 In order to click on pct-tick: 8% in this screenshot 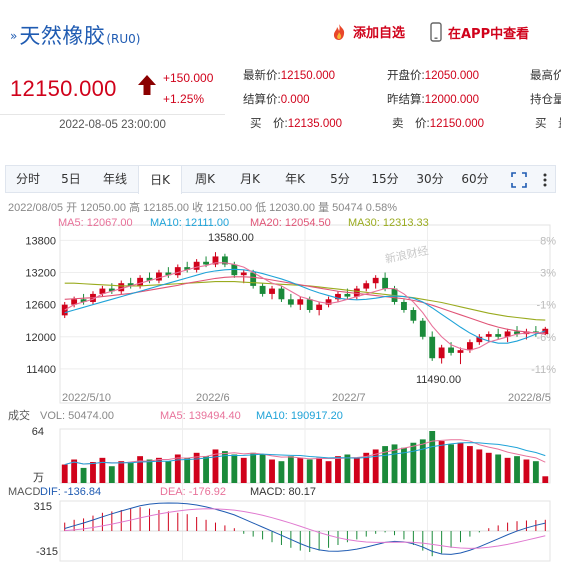, I will do `click(548, 241)`.